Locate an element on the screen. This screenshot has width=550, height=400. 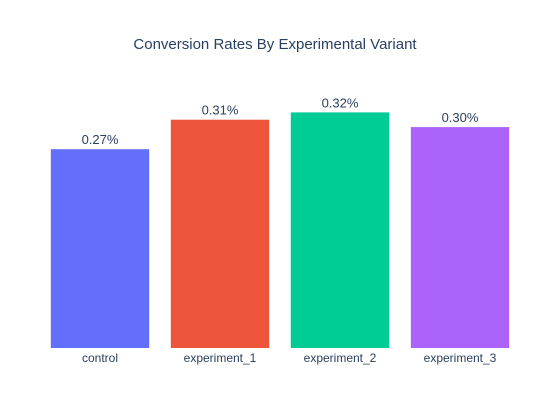
data-label-experiment_1: 0.31% is located at coordinates (220, 110).